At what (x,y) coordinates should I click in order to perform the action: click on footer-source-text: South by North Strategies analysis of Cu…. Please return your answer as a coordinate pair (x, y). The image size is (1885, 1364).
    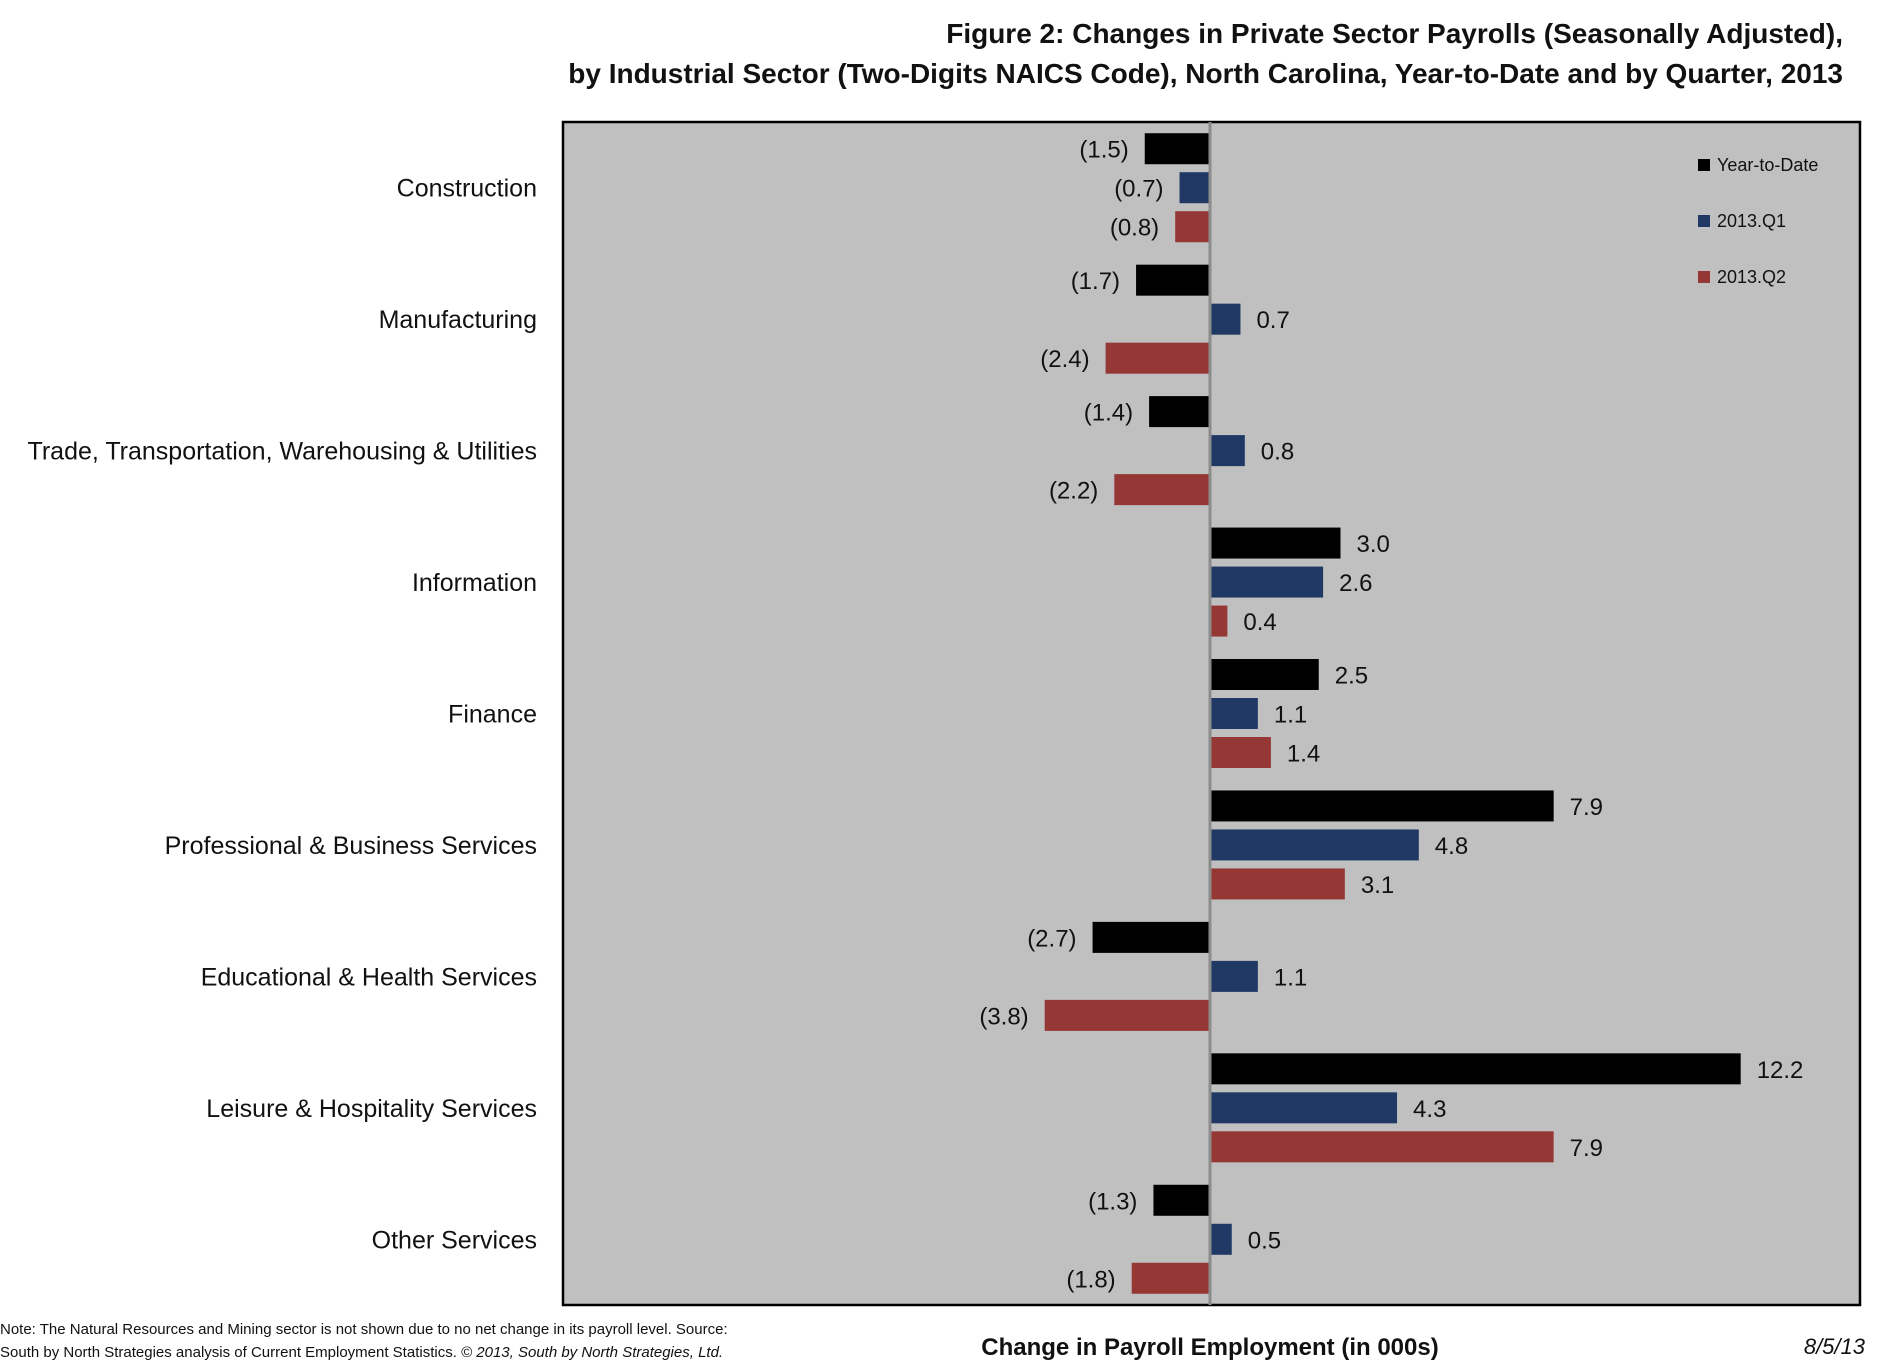
    Looking at the image, I should click on (228, 1352).